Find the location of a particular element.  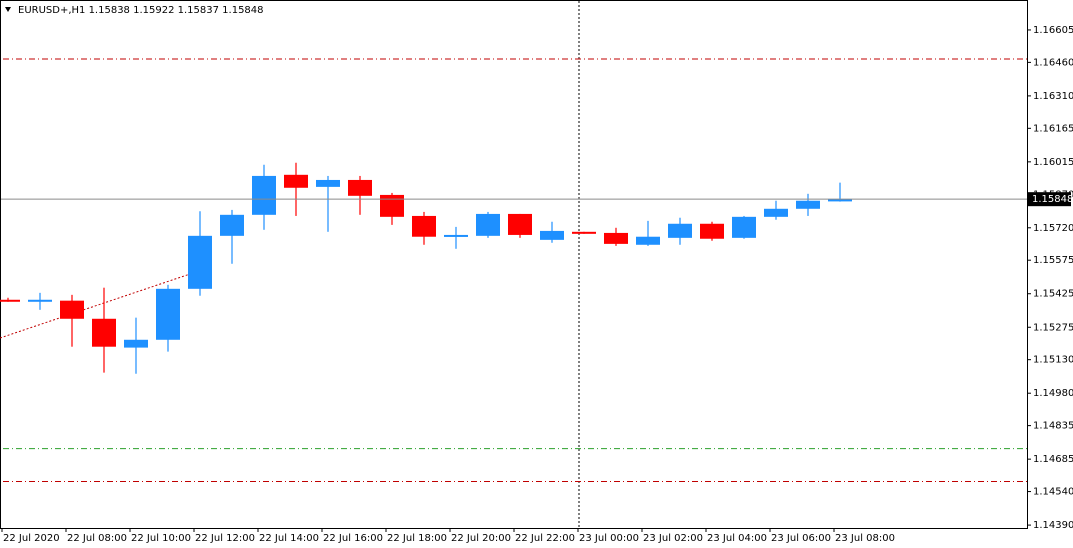

y-tick-label: 1.15130 is located at coordinates (1053, 360).